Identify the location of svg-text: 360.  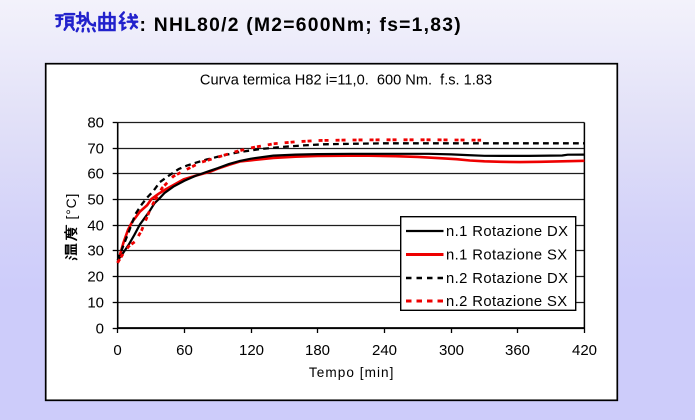
(517, 350).